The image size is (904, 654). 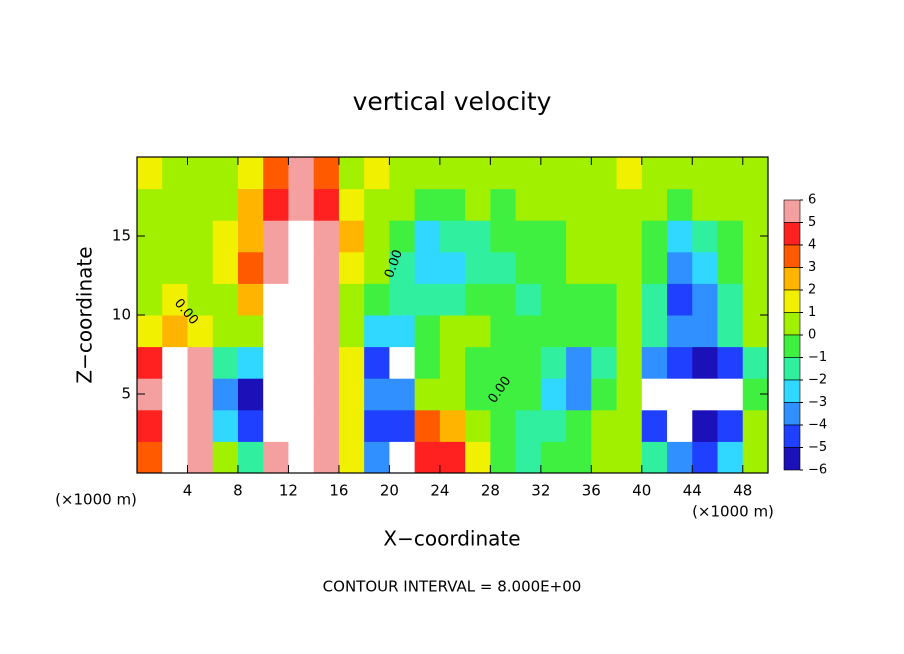 What do you see at coordinates (126, 394) in the screenshot?
I see `y-tick-label: 5` at bounding box center [126, 394].